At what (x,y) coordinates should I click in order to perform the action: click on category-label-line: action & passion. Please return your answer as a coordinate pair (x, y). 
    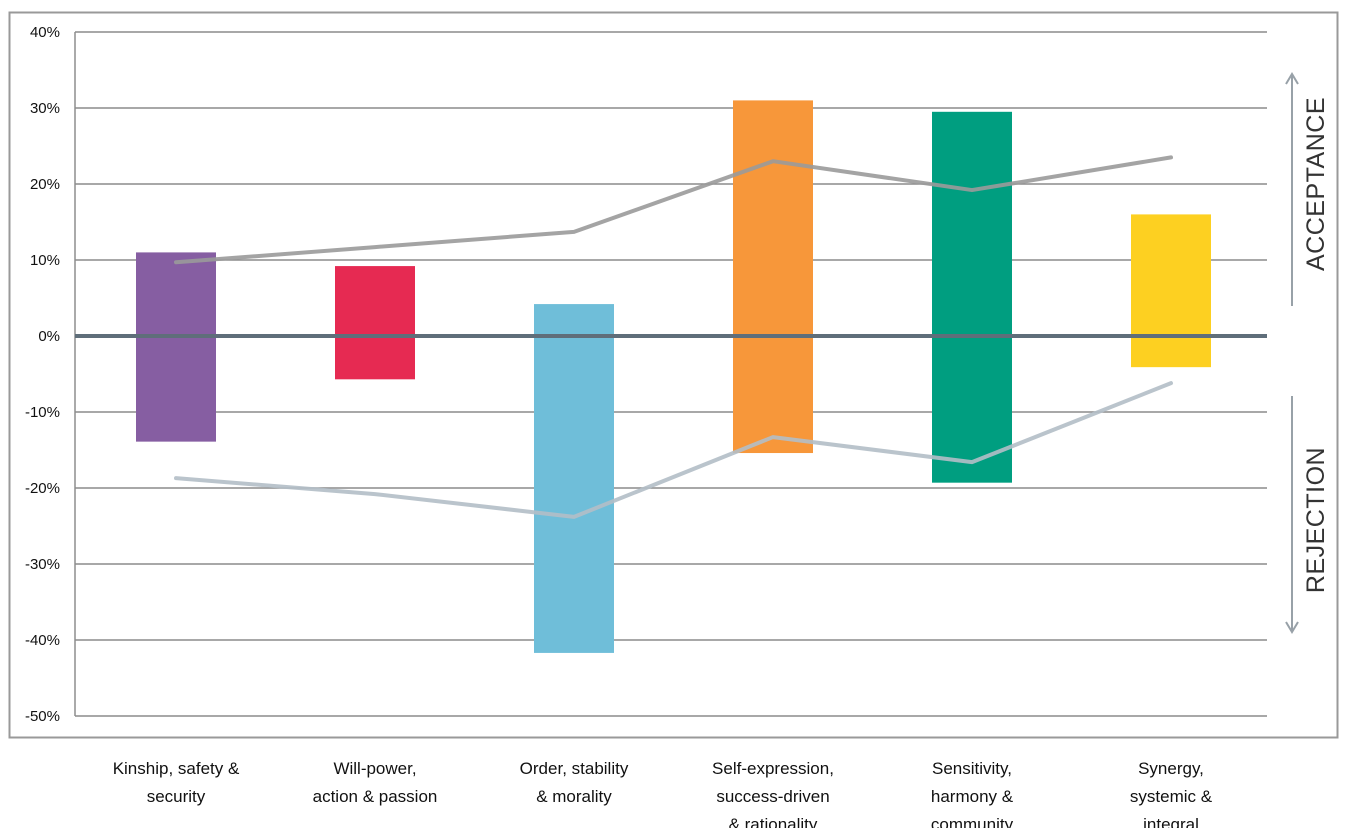
    Looking at the image, I should click on (375, 796).